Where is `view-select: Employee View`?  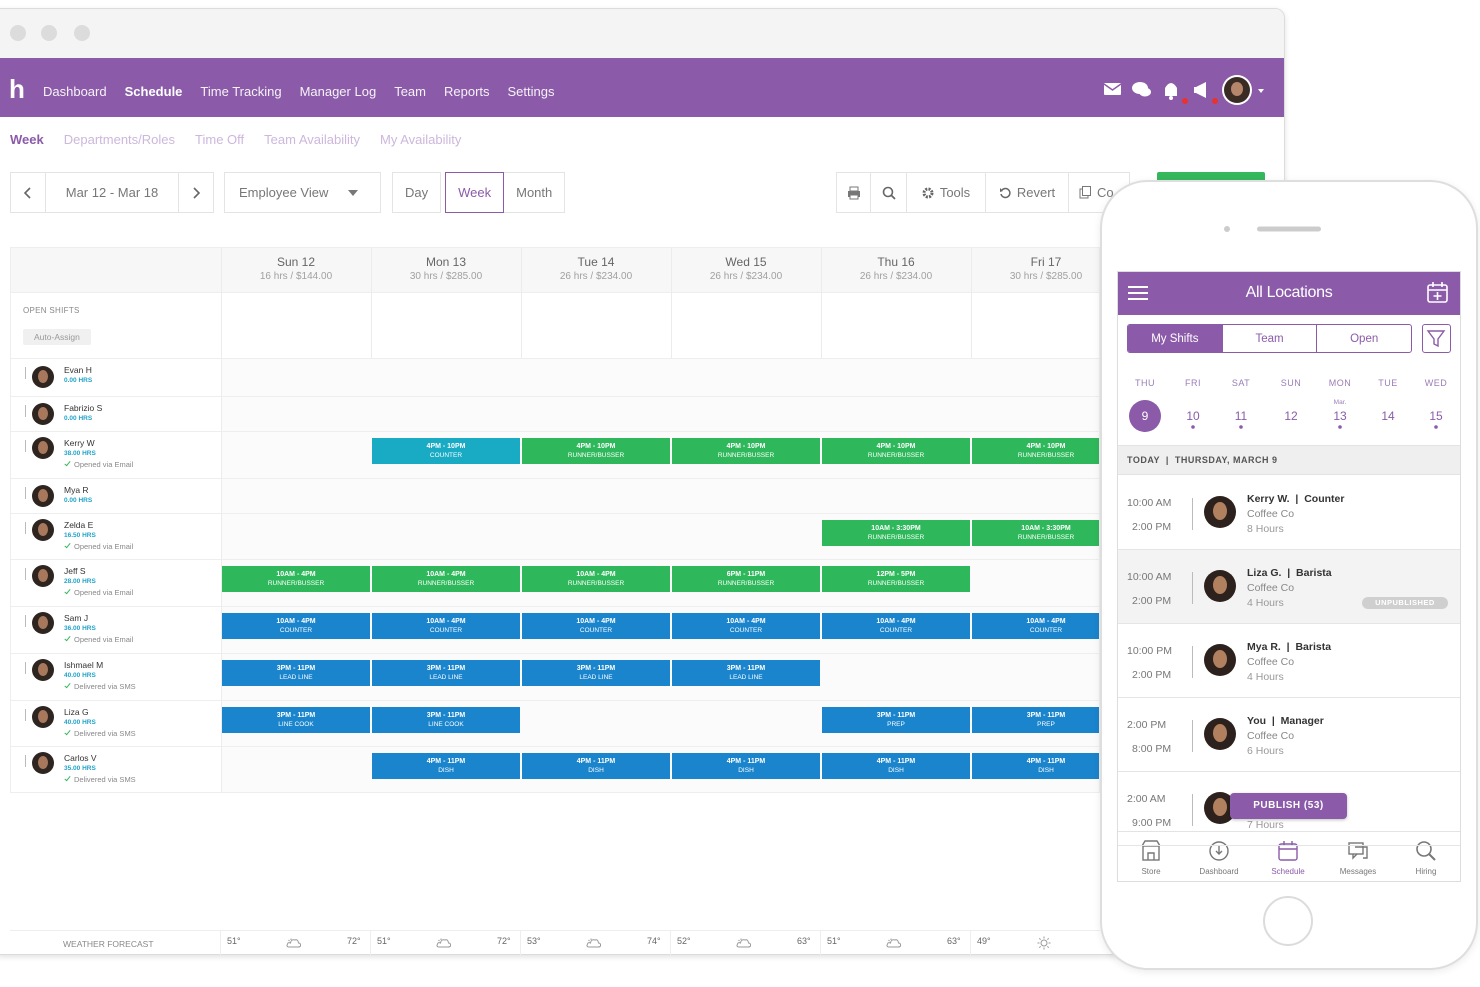
view-select: Employee View is located at coordinates (302, 192).